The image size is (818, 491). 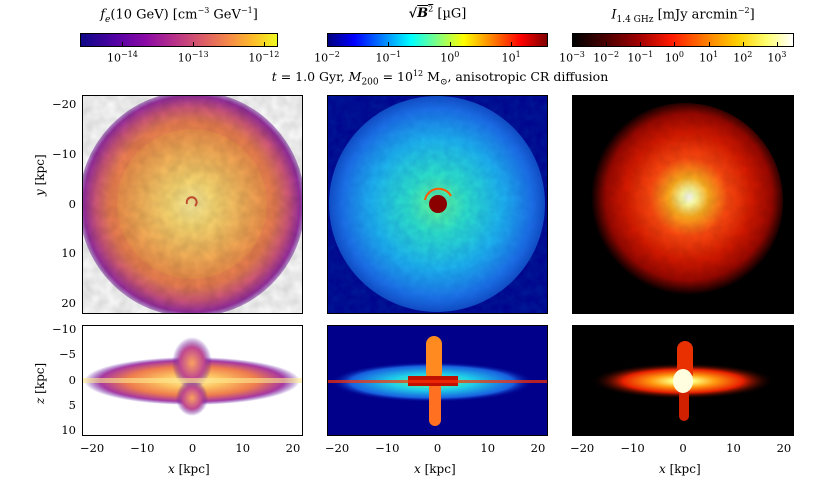 What do you see at coordinates (72, 404) in the screenshot?
I see `y-tick-label: 5` at bounding box center [72, 404].